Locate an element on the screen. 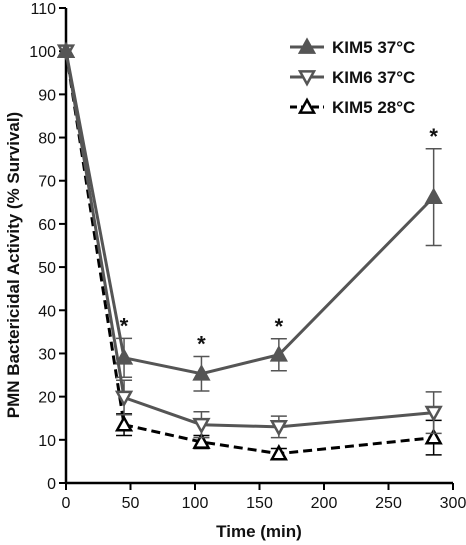 The width and height of the screenshot is (466, 545). y-tick-label-11: 110 is located at coordinates (43, 9).